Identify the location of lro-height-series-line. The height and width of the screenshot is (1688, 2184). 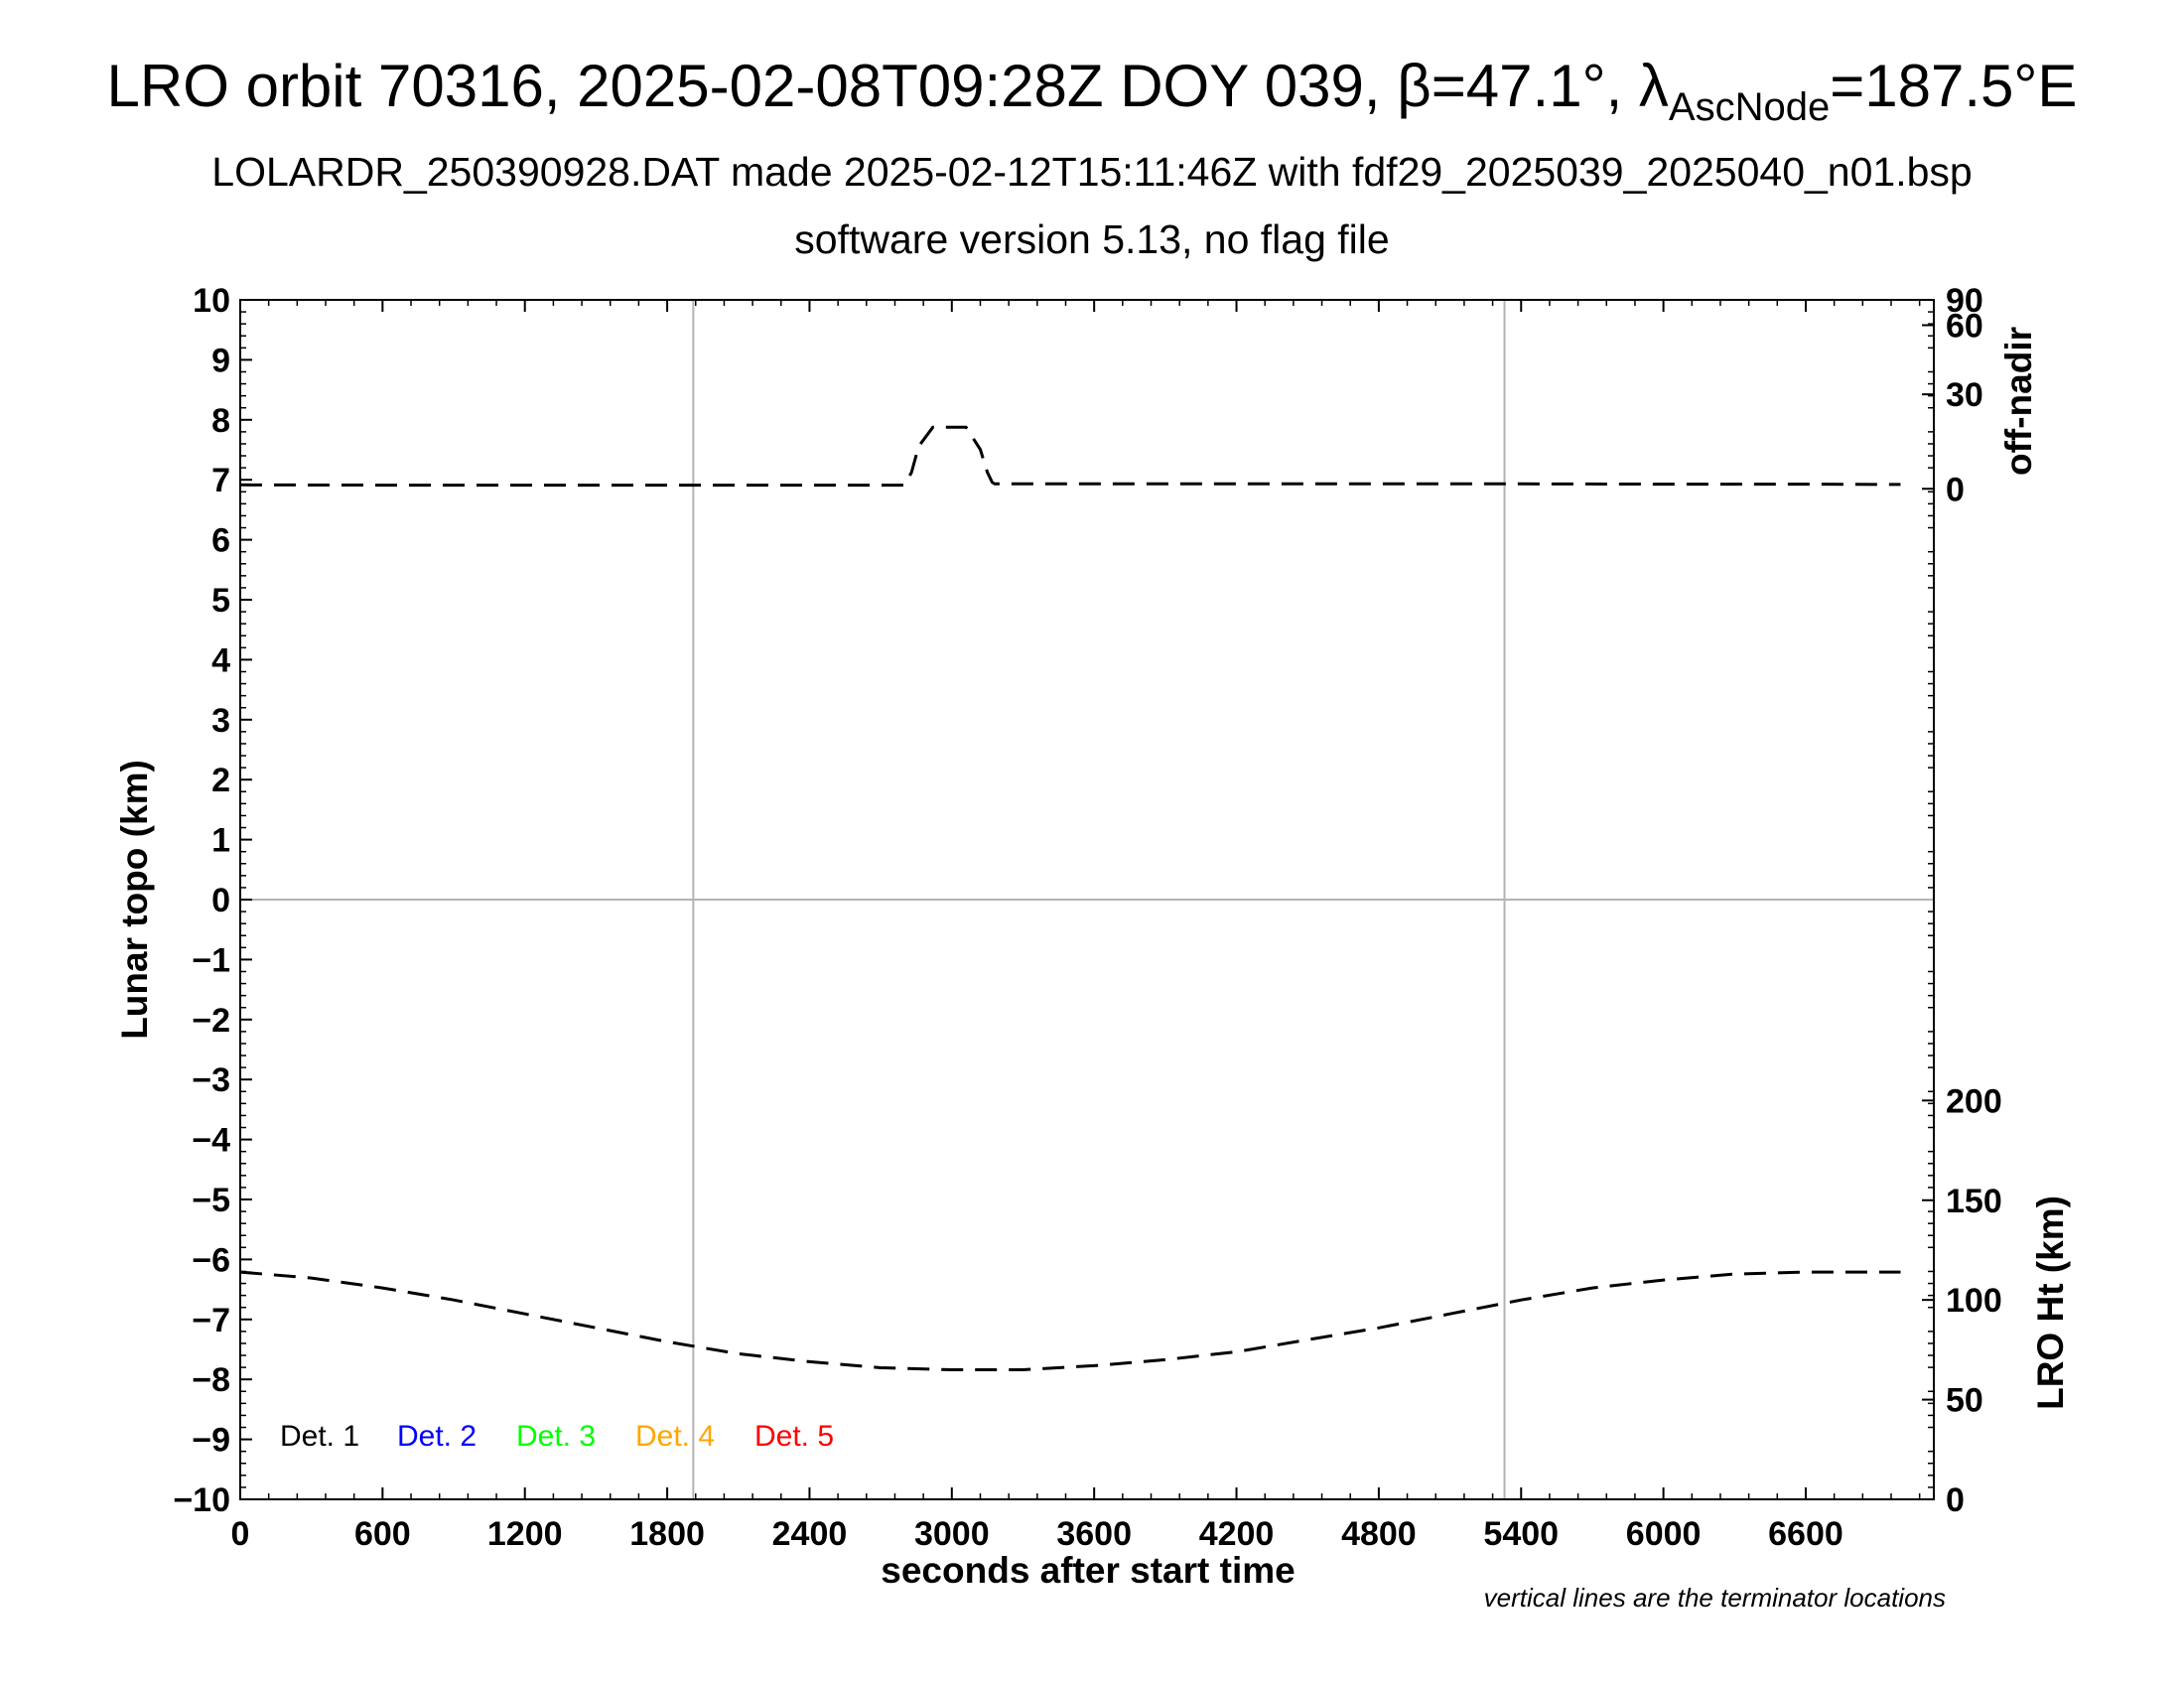
(1070, 1320).